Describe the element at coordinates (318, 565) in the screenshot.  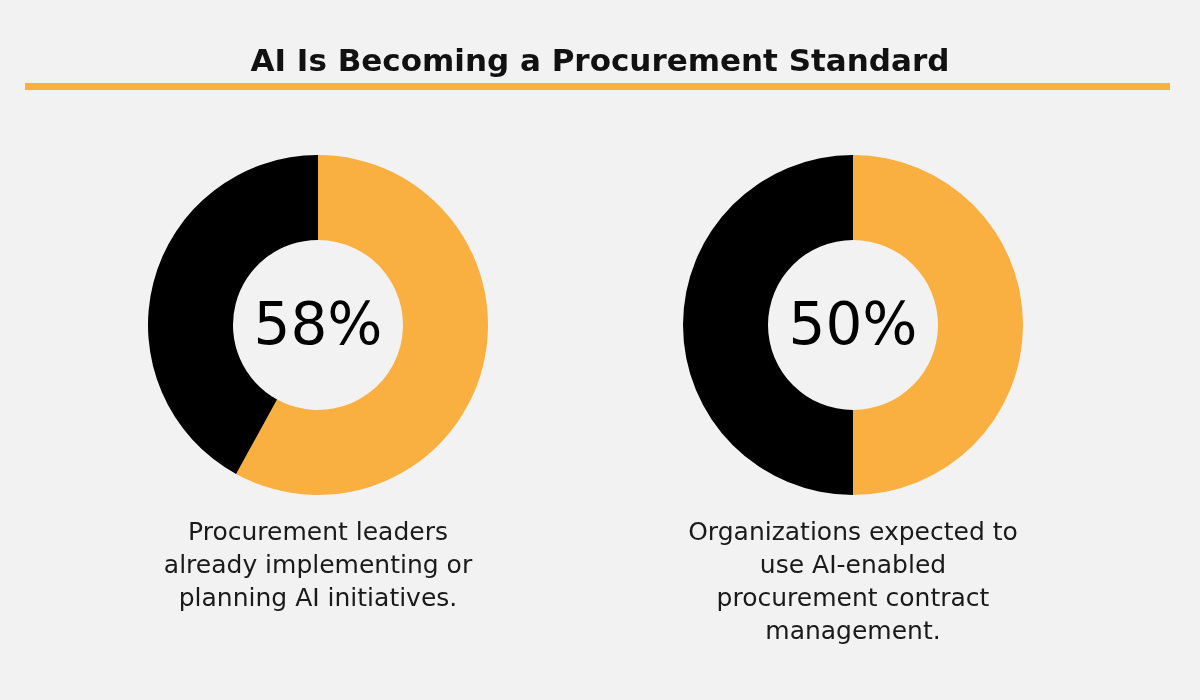
I see `text: Procurement leaders already implementing or planning AI initiatives.` at that location.